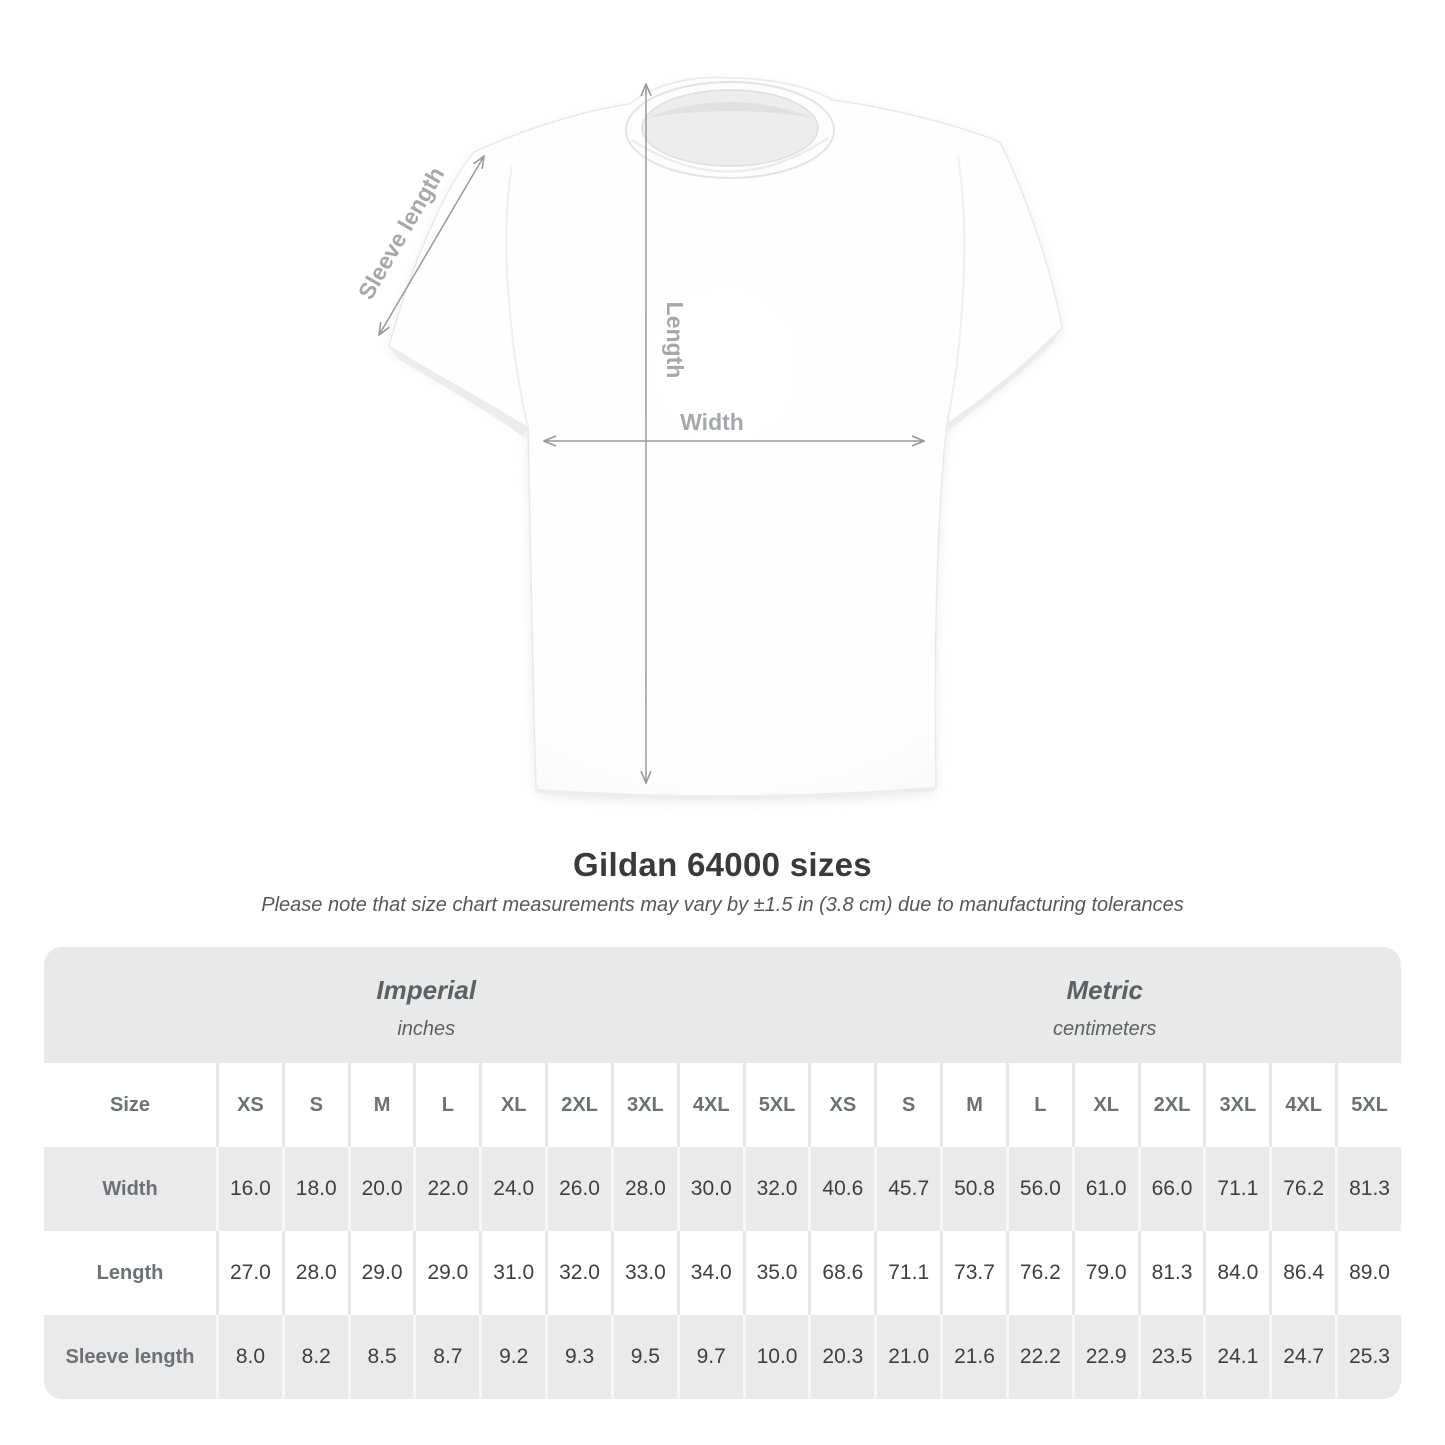 The height and width of the screenshot is (1445, 1445). I want to click on sleeve-imperial-xl: 9.2, so click(512, 1357).